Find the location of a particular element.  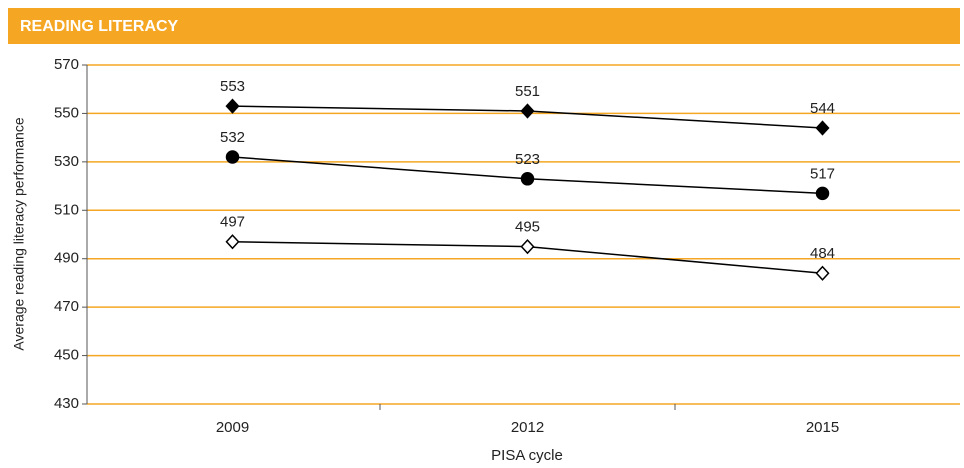

y-tick-label: 450 is located at coordinates (66, 355).